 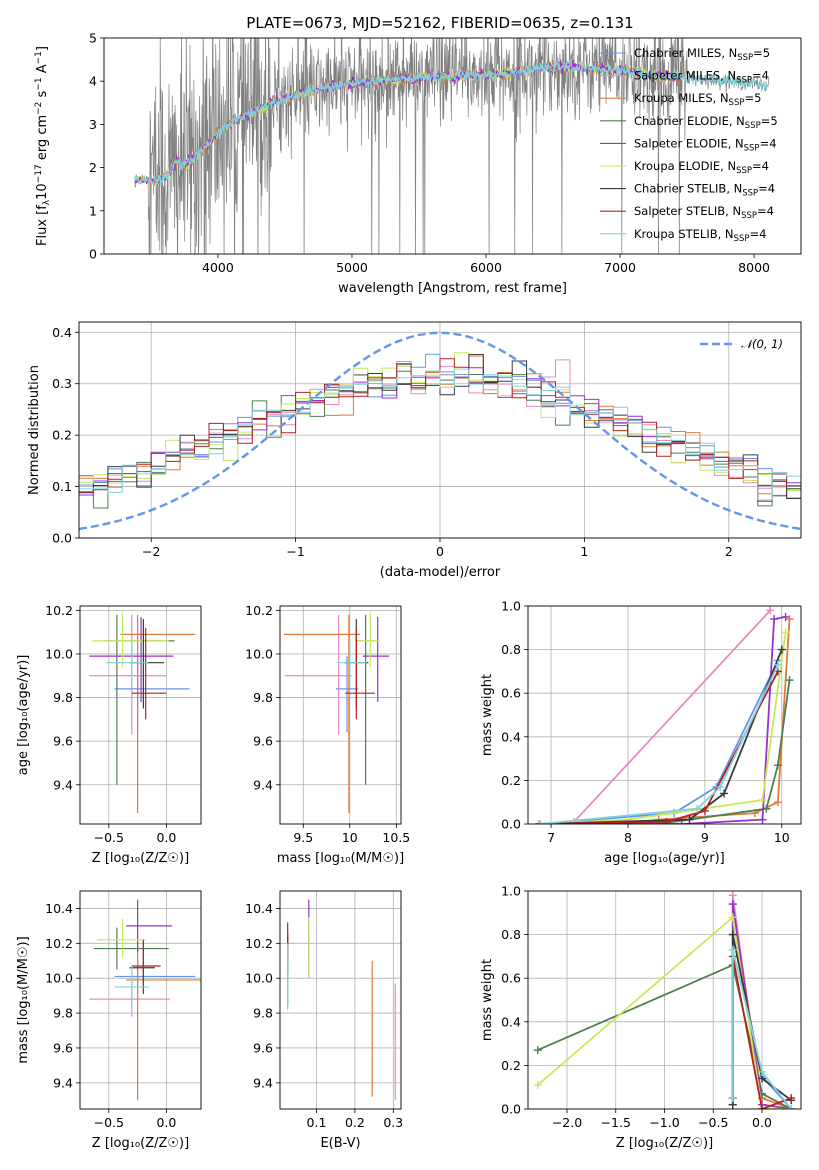 I want to click on spectrum-ytick-label: 1, so click(x=93, y=210).